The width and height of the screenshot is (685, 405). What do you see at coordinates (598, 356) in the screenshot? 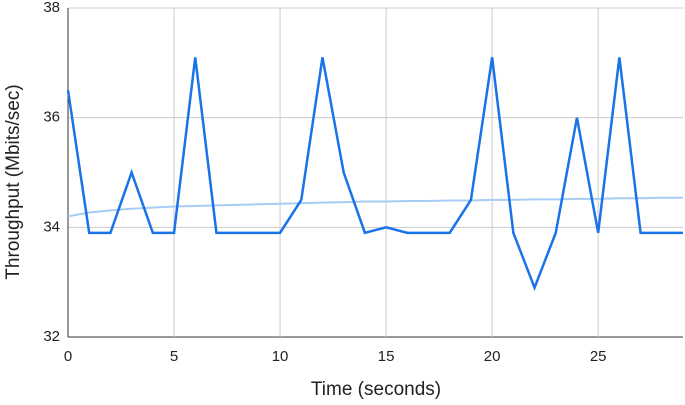
I see `x-tick-label: 25` at bounding box center [598, 356].